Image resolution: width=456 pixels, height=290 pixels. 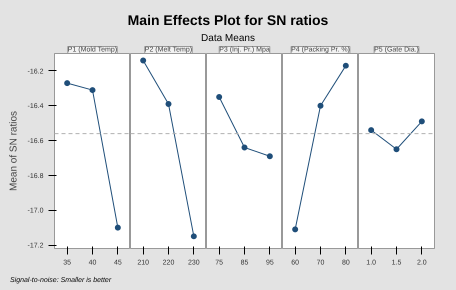 I want to click on y-axis-title: Mean of SN ratios, so click(x=14, y=151).